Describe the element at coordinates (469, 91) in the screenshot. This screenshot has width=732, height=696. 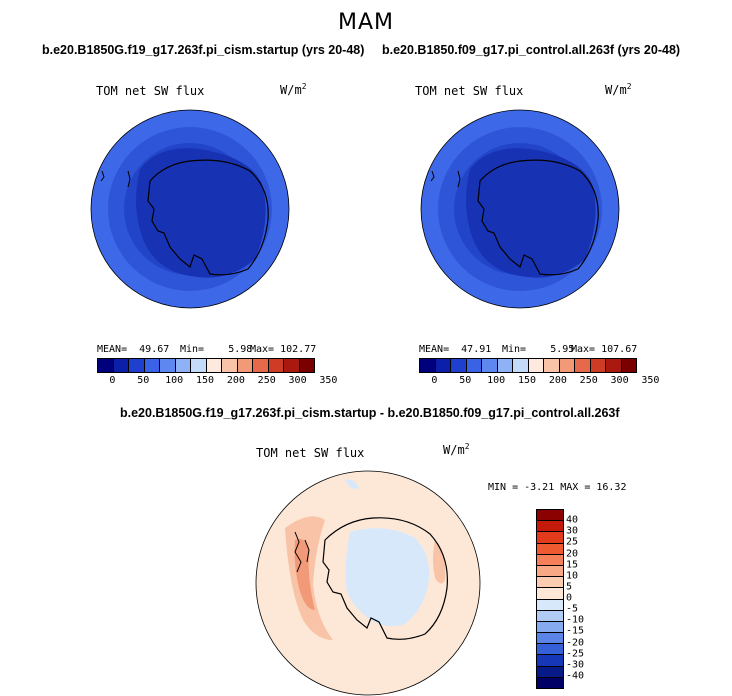
I see `right-variable-label: TOM net SW flux` at that location.